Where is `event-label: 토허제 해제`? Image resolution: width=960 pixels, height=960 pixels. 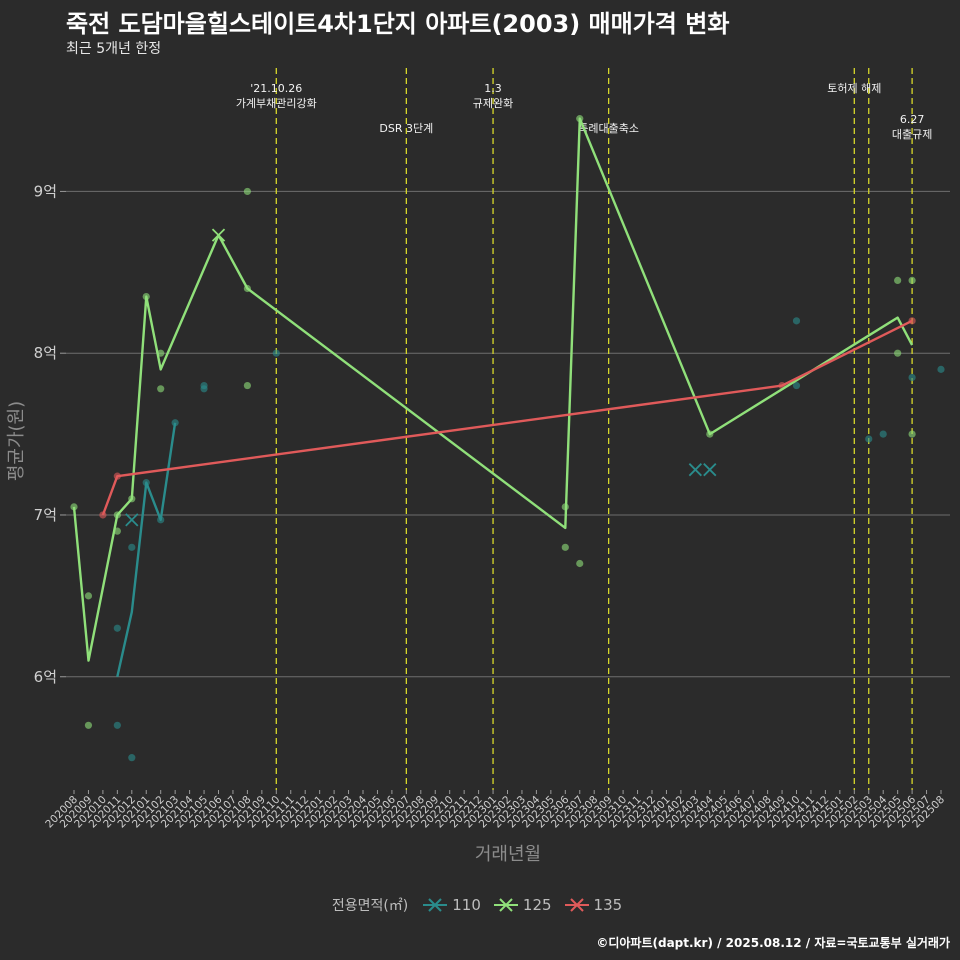 event-label: 토허제 해제 is located at coordinates (854, 88).